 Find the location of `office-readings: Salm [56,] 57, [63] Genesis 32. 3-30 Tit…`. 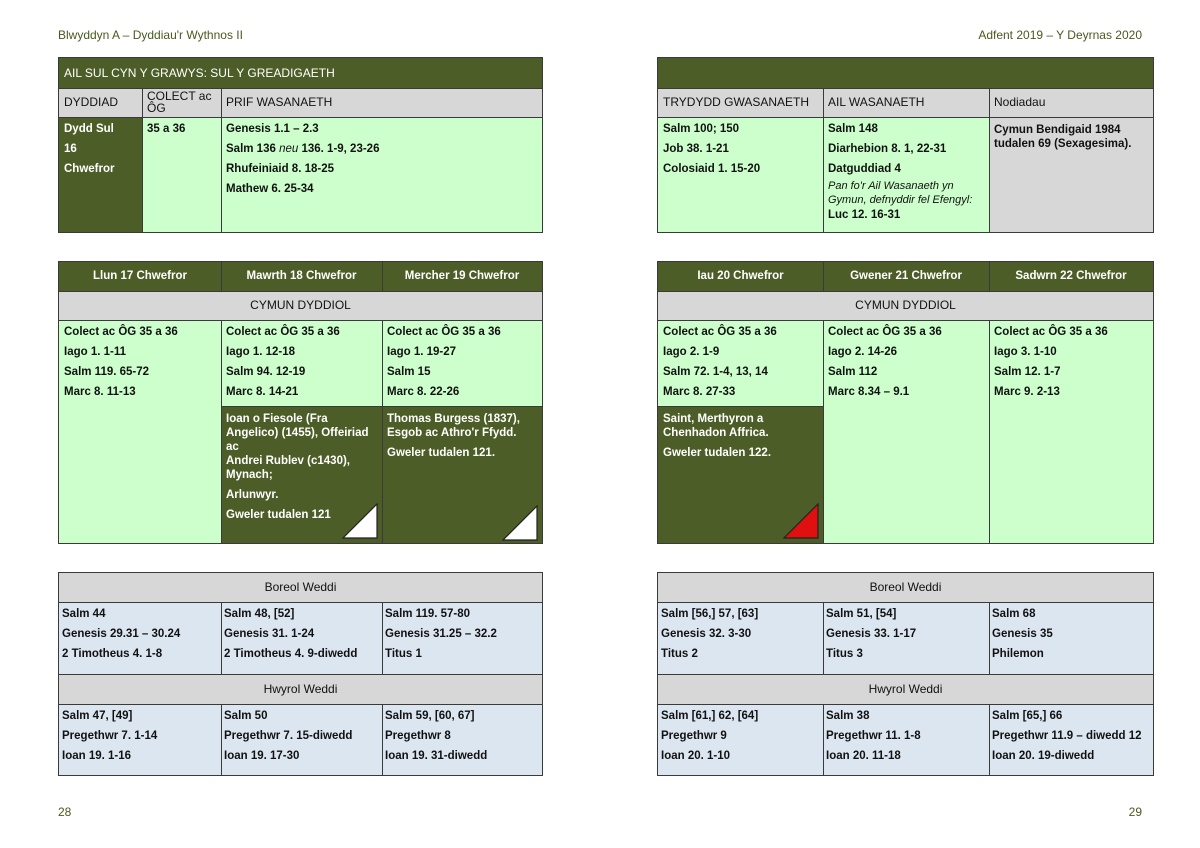

office-readings: Salm [56,] 57, [63] Genesis 32. 3-30 Tit… is located at coordinates (740, 638).